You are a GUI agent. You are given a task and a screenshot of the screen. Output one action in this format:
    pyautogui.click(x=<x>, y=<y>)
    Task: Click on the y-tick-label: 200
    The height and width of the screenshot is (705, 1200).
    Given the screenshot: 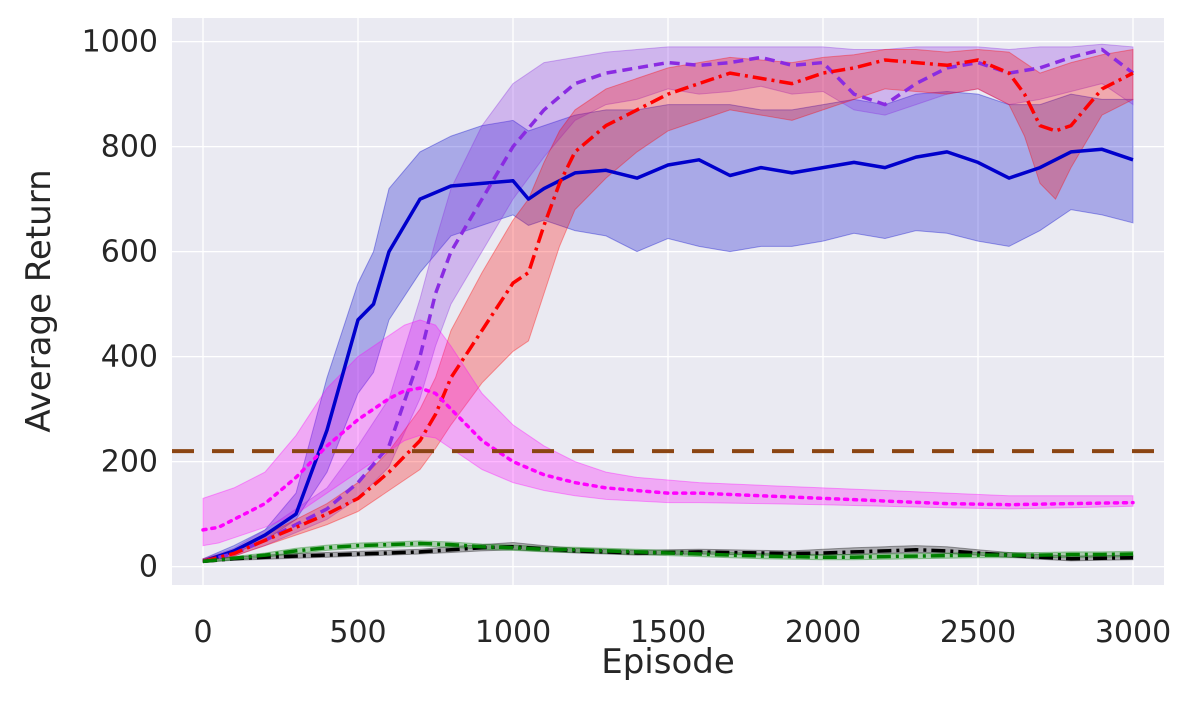 What is the action you would take?
    pyautogui.click(x=129, y=462)
    